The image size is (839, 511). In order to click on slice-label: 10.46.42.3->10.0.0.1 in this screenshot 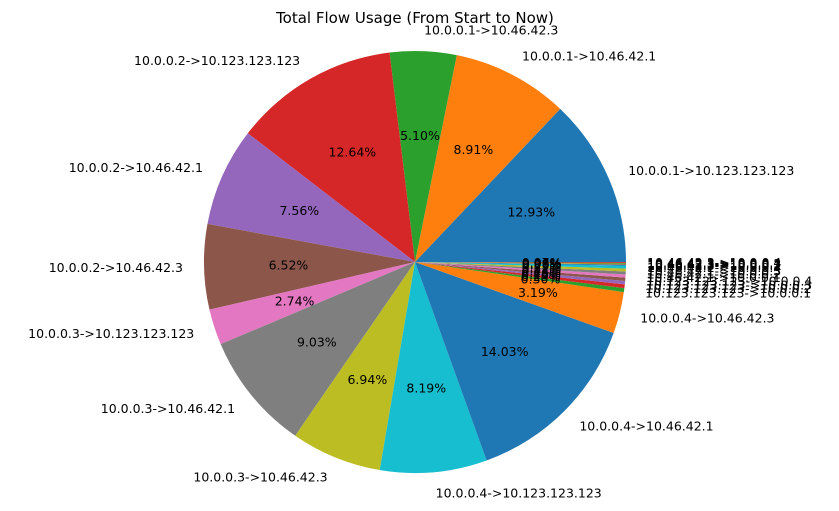, I will do `click(714, 265)`.